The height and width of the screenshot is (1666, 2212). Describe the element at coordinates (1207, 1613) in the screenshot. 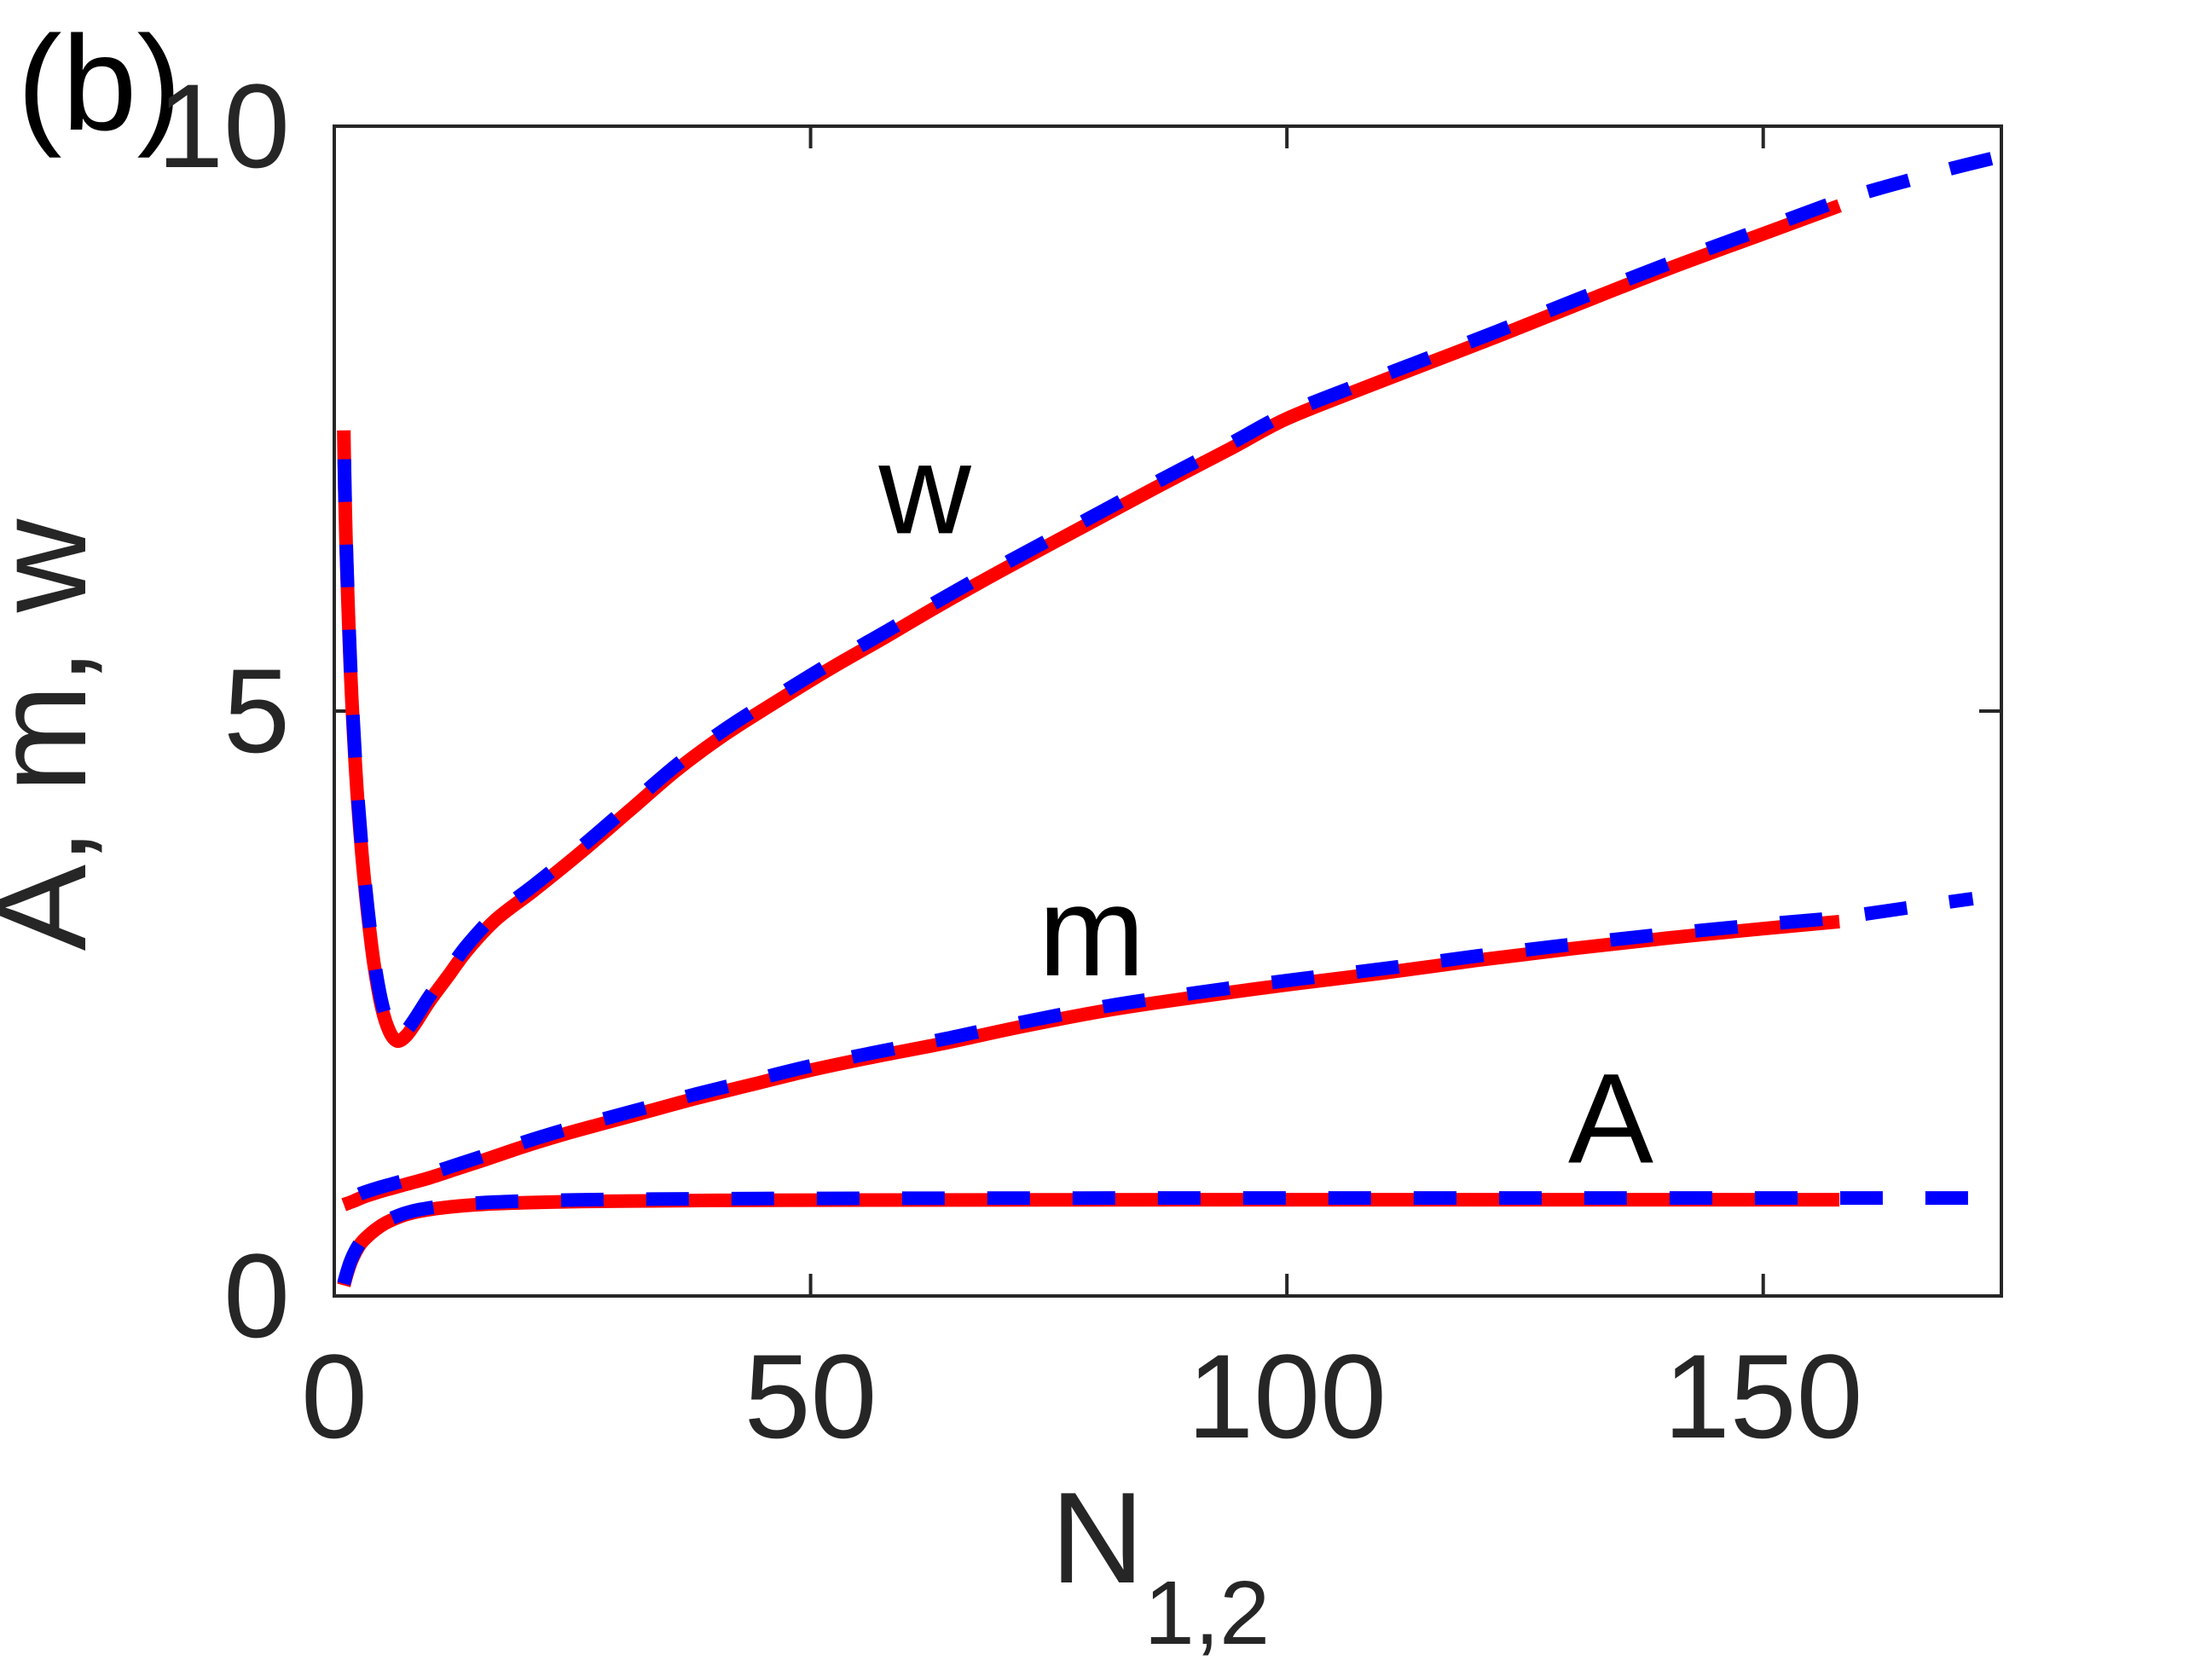

I see `x-axis-label-subscript: 1,2` at that location.